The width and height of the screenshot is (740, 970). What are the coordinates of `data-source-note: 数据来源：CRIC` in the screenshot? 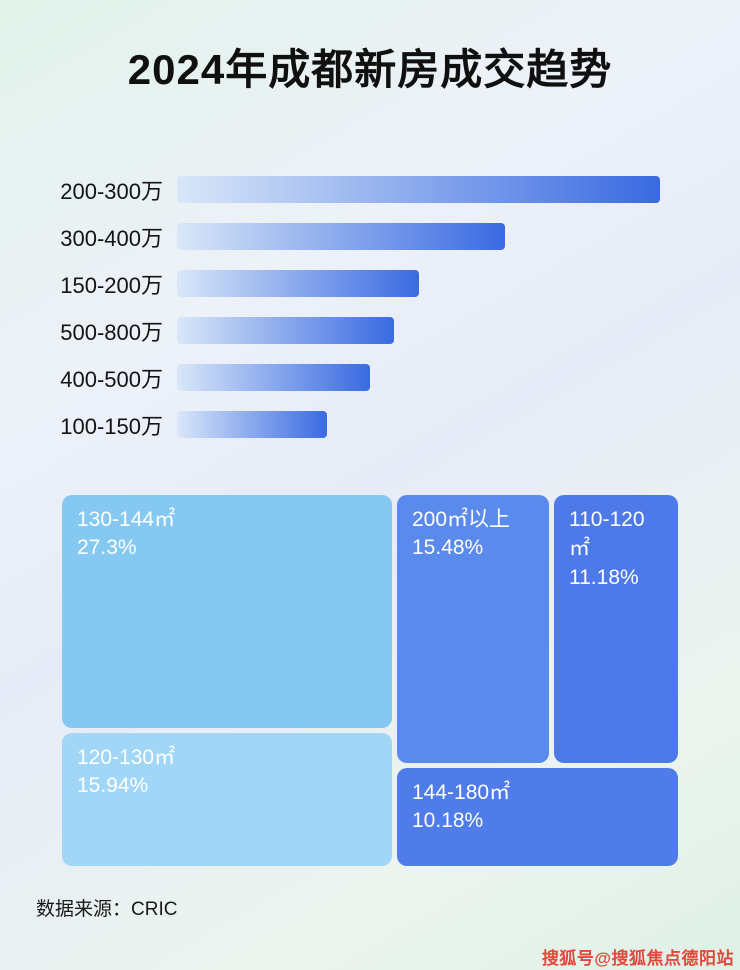 It's located at (107, 909).